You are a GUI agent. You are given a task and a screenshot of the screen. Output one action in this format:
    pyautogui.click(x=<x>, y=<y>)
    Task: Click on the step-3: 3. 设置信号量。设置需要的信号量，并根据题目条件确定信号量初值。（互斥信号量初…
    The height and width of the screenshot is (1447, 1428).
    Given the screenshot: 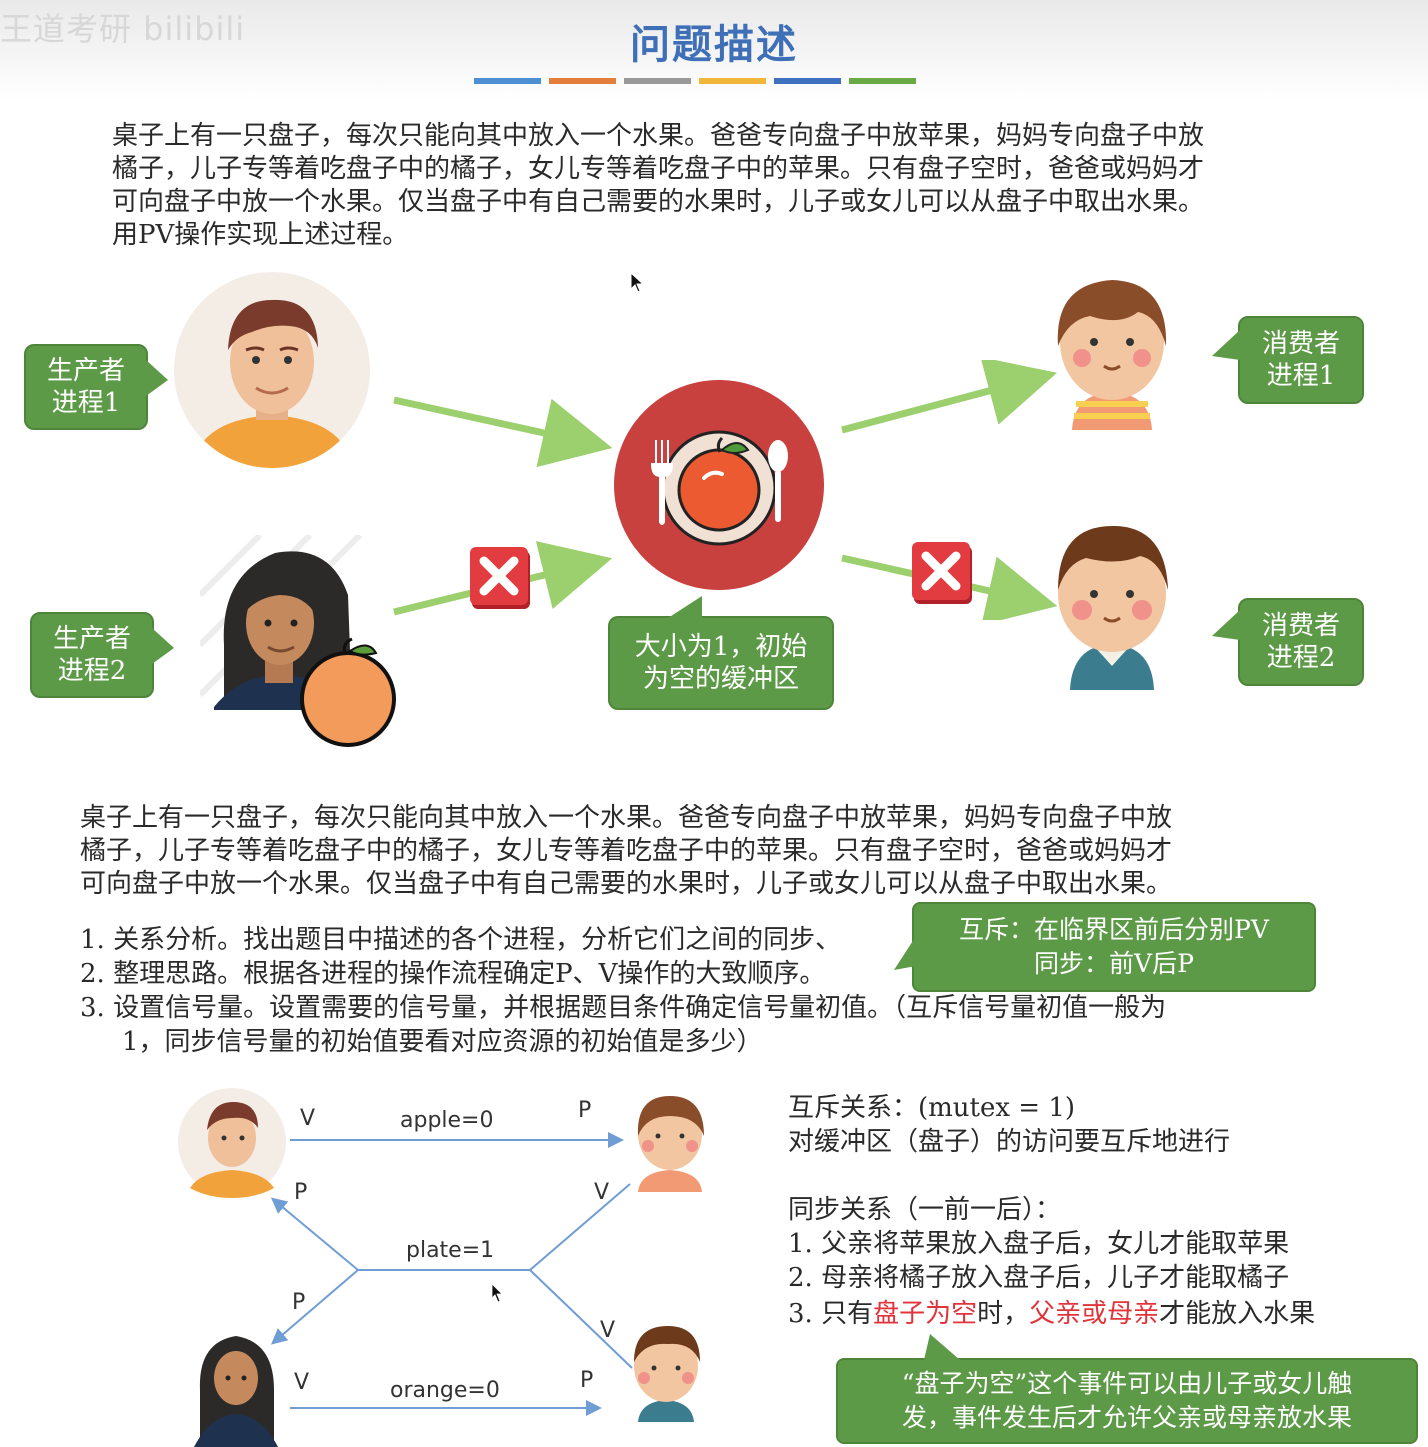 What is the action you would take?
    pyautogui.click(x=623, y=1008)
    